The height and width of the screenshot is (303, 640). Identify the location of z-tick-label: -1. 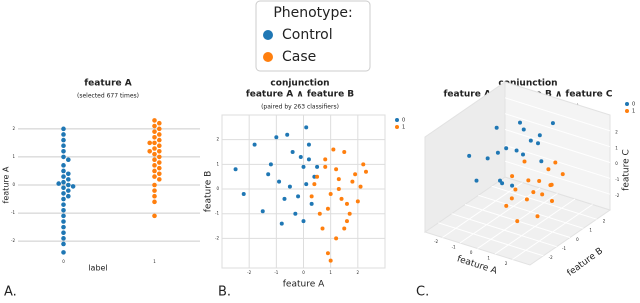
(617, 179).